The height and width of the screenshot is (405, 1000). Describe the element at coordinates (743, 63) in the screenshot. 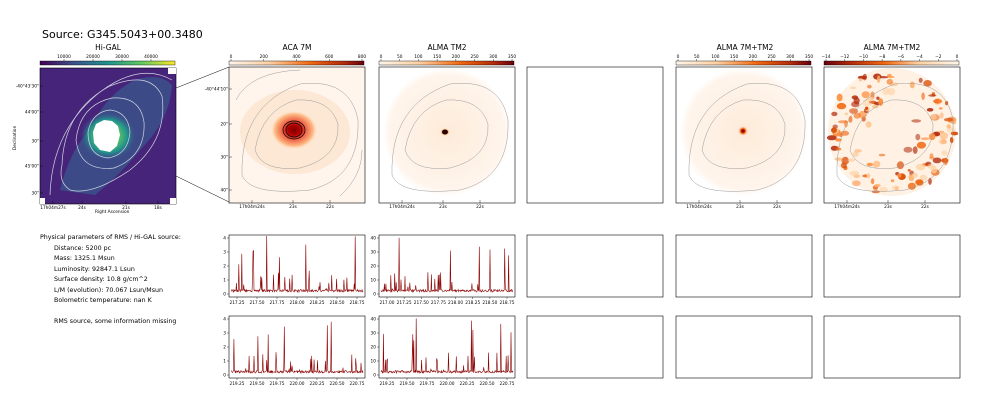

I see `alma7mtm2-colorbar` at that location.